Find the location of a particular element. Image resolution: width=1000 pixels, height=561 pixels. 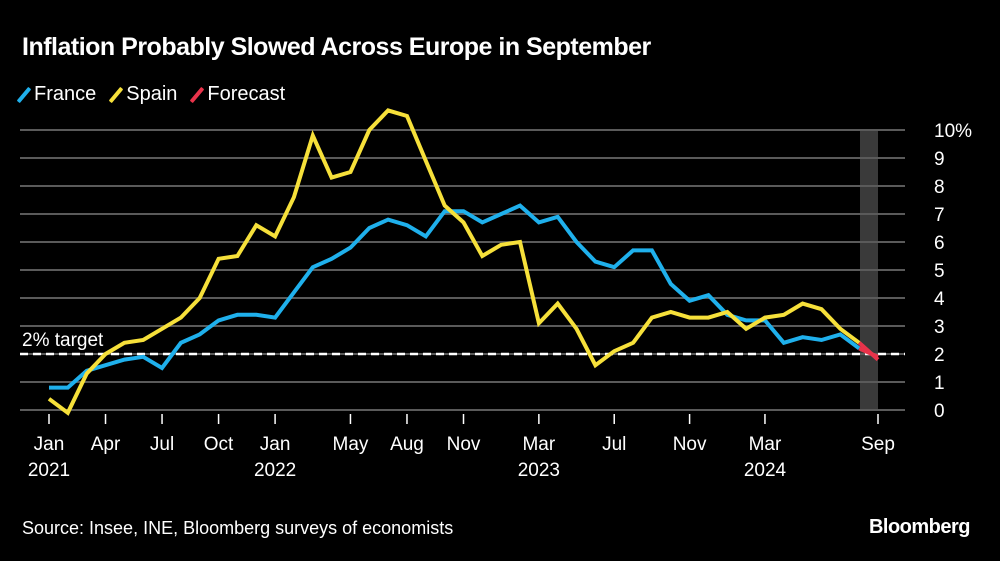

x-tick-year: 2022 is located at coordinates (275, 470).